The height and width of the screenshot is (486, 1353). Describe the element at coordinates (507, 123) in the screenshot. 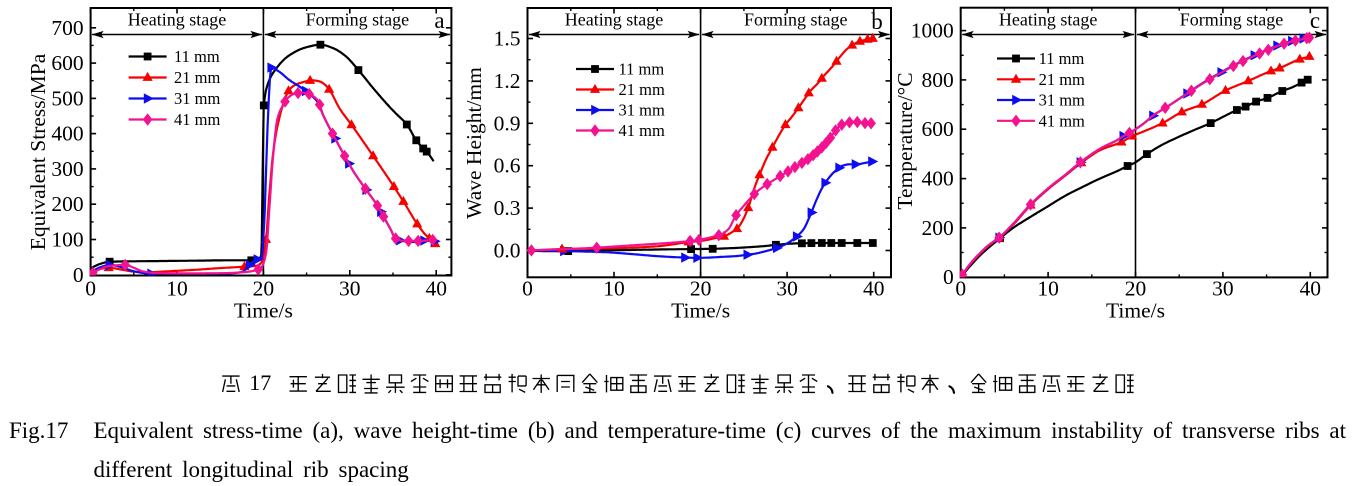

I see `svg-text: 0.9` at that location.